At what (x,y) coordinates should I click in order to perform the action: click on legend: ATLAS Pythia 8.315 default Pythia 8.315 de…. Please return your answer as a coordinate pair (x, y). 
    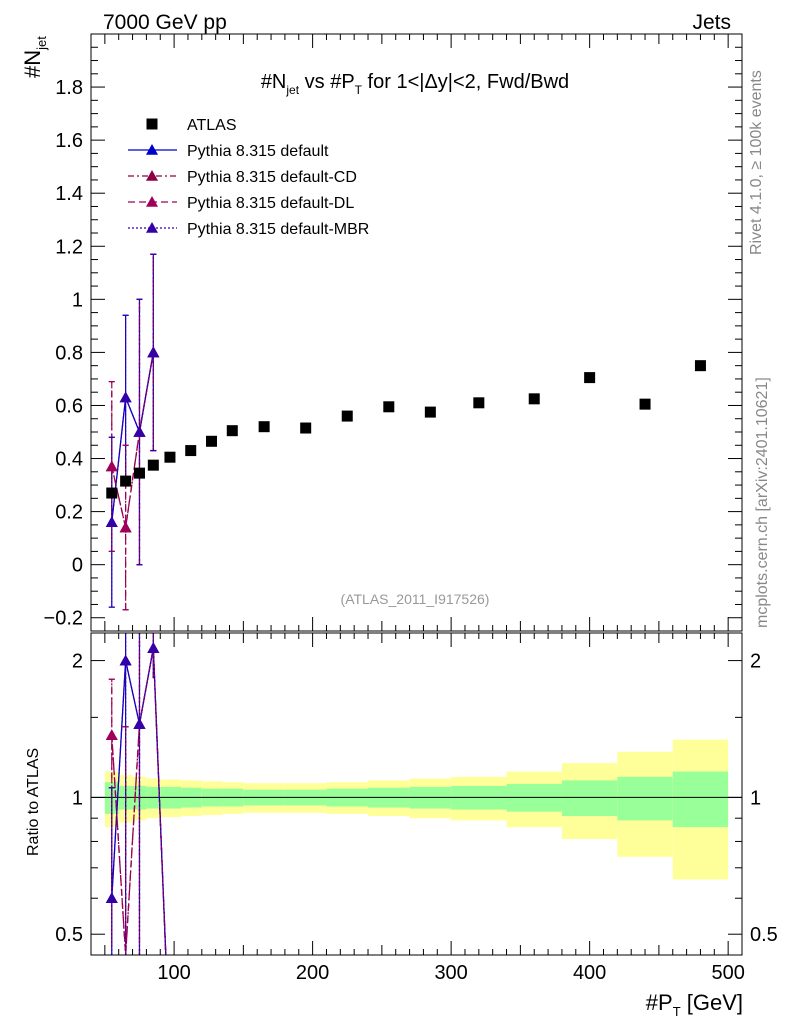
    Looking at the image, I should click on (248, 177).